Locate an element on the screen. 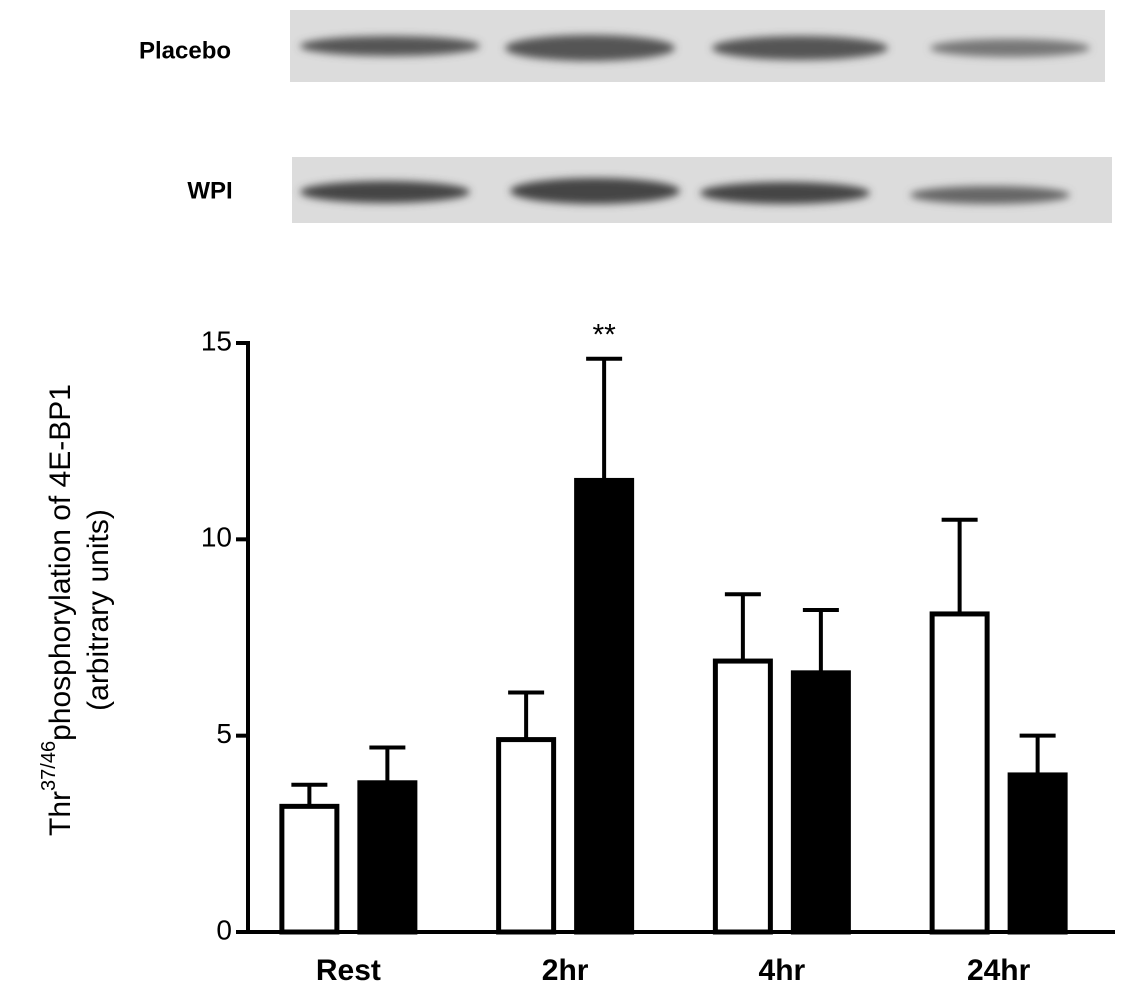  blot-placebo is located at coordinates (697, 46).